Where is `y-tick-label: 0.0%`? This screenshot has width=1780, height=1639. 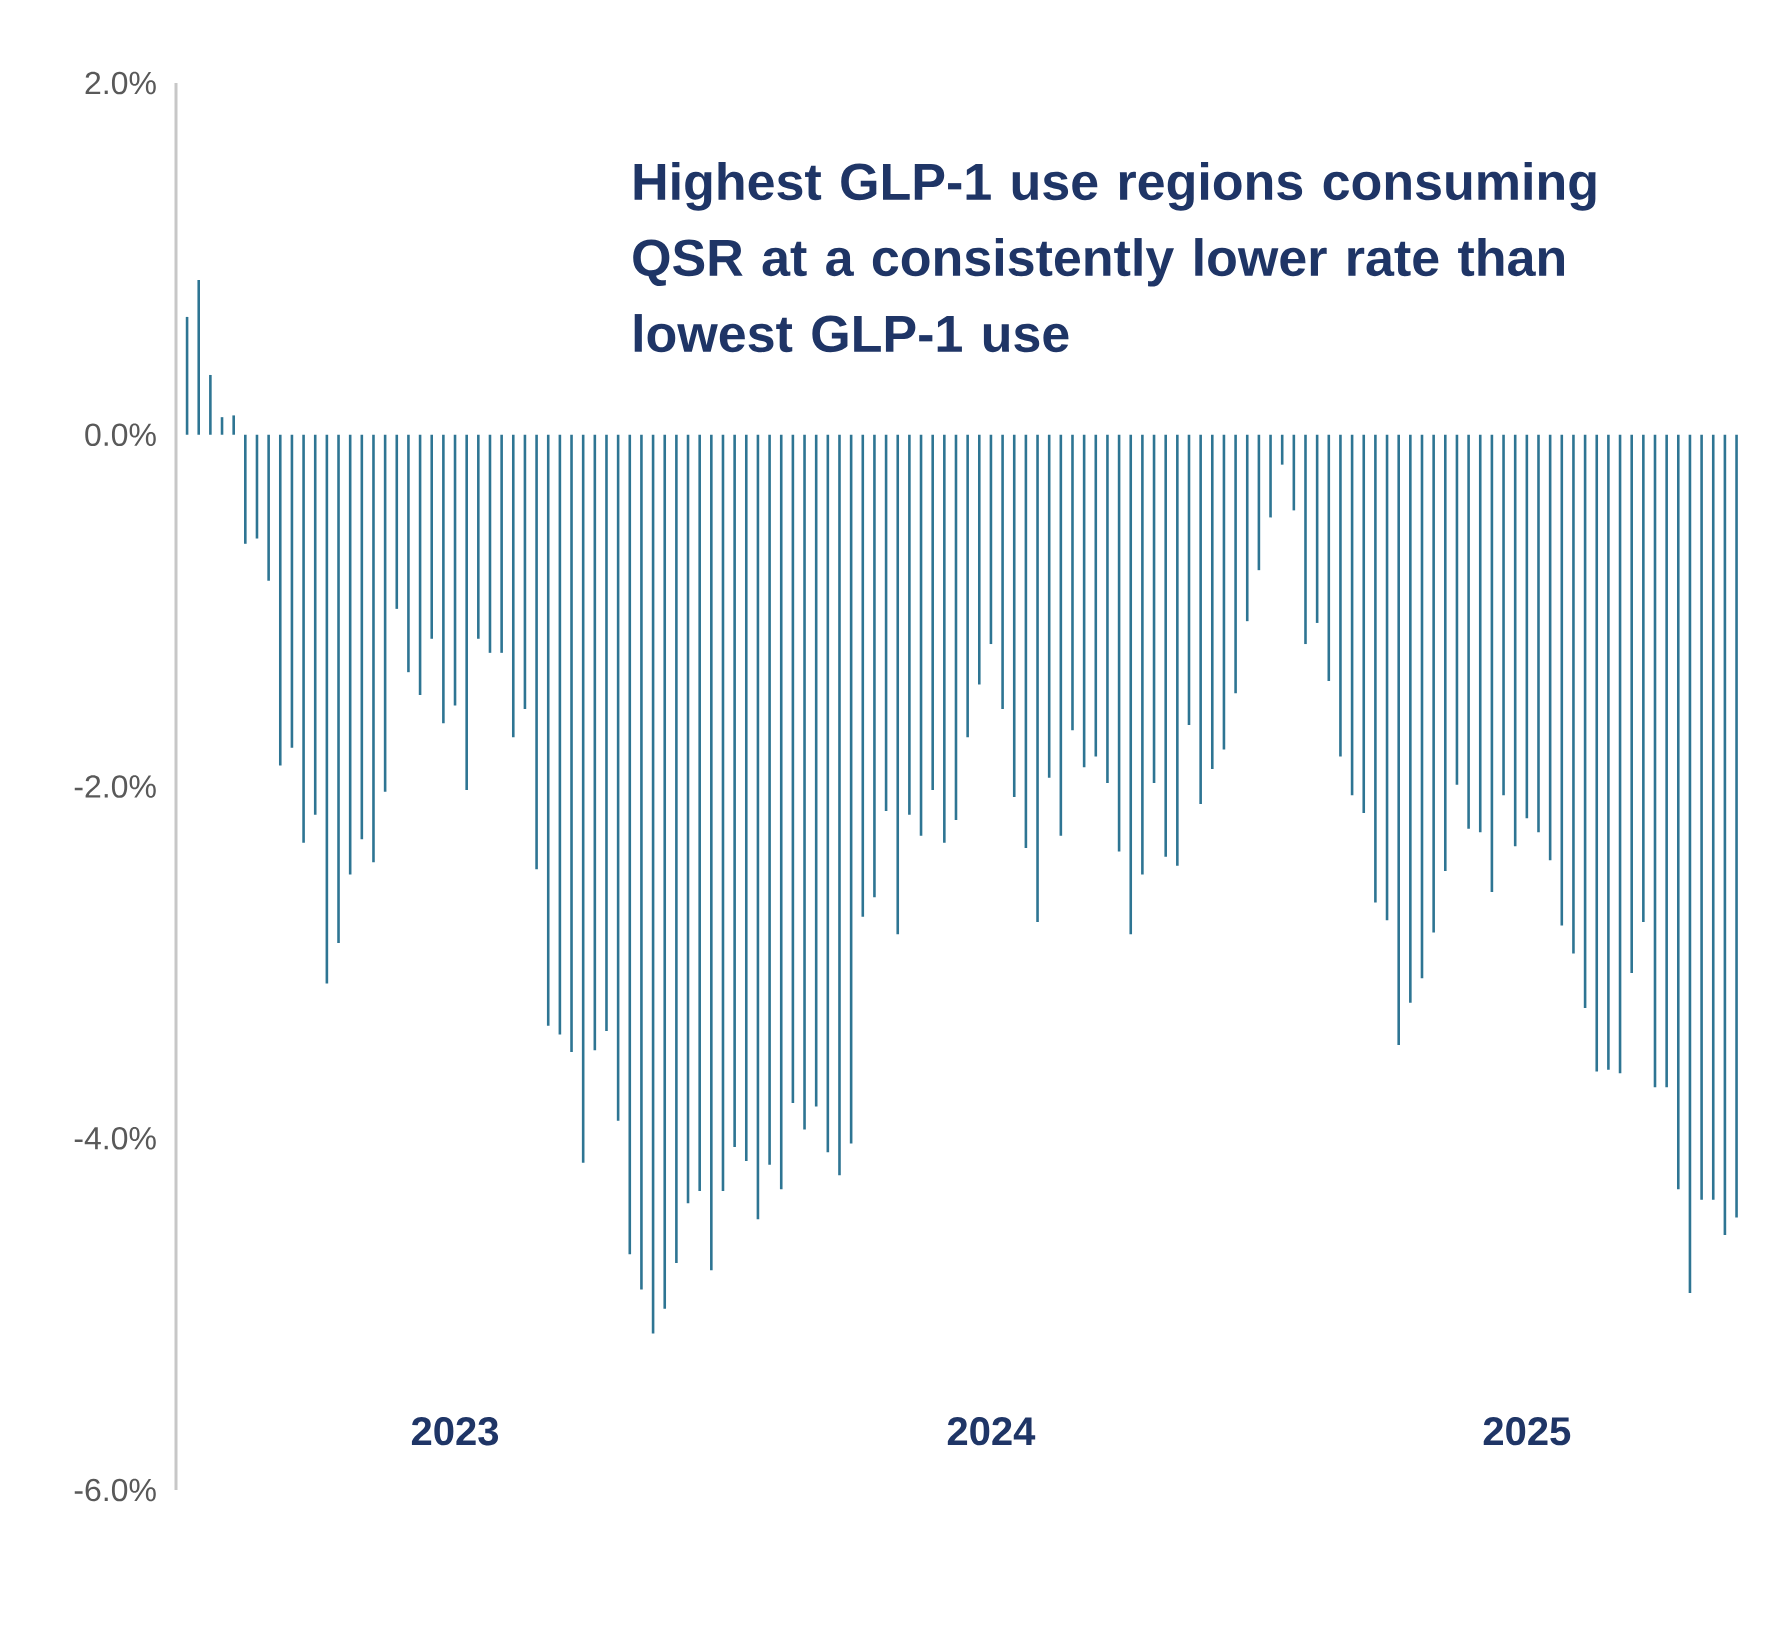 y-tick-label: 0.0% is located at coordinates (120, 435).